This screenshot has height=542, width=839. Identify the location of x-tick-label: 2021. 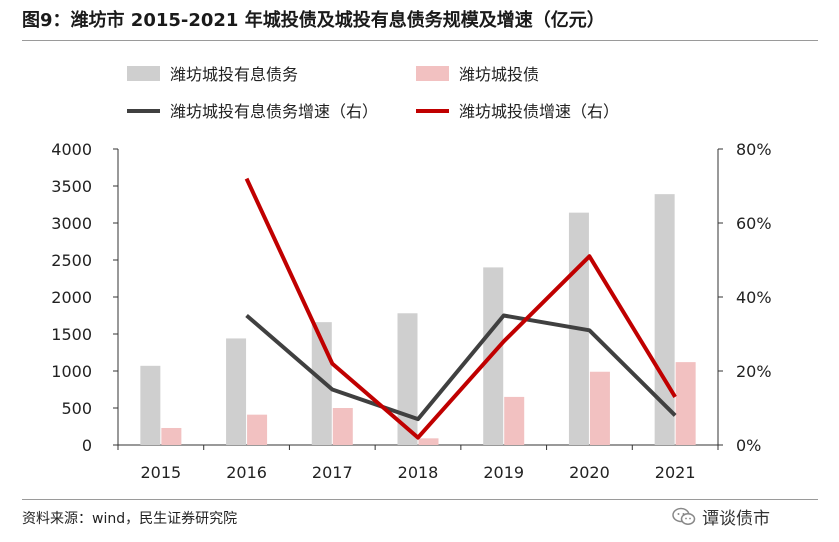
(675, 472).